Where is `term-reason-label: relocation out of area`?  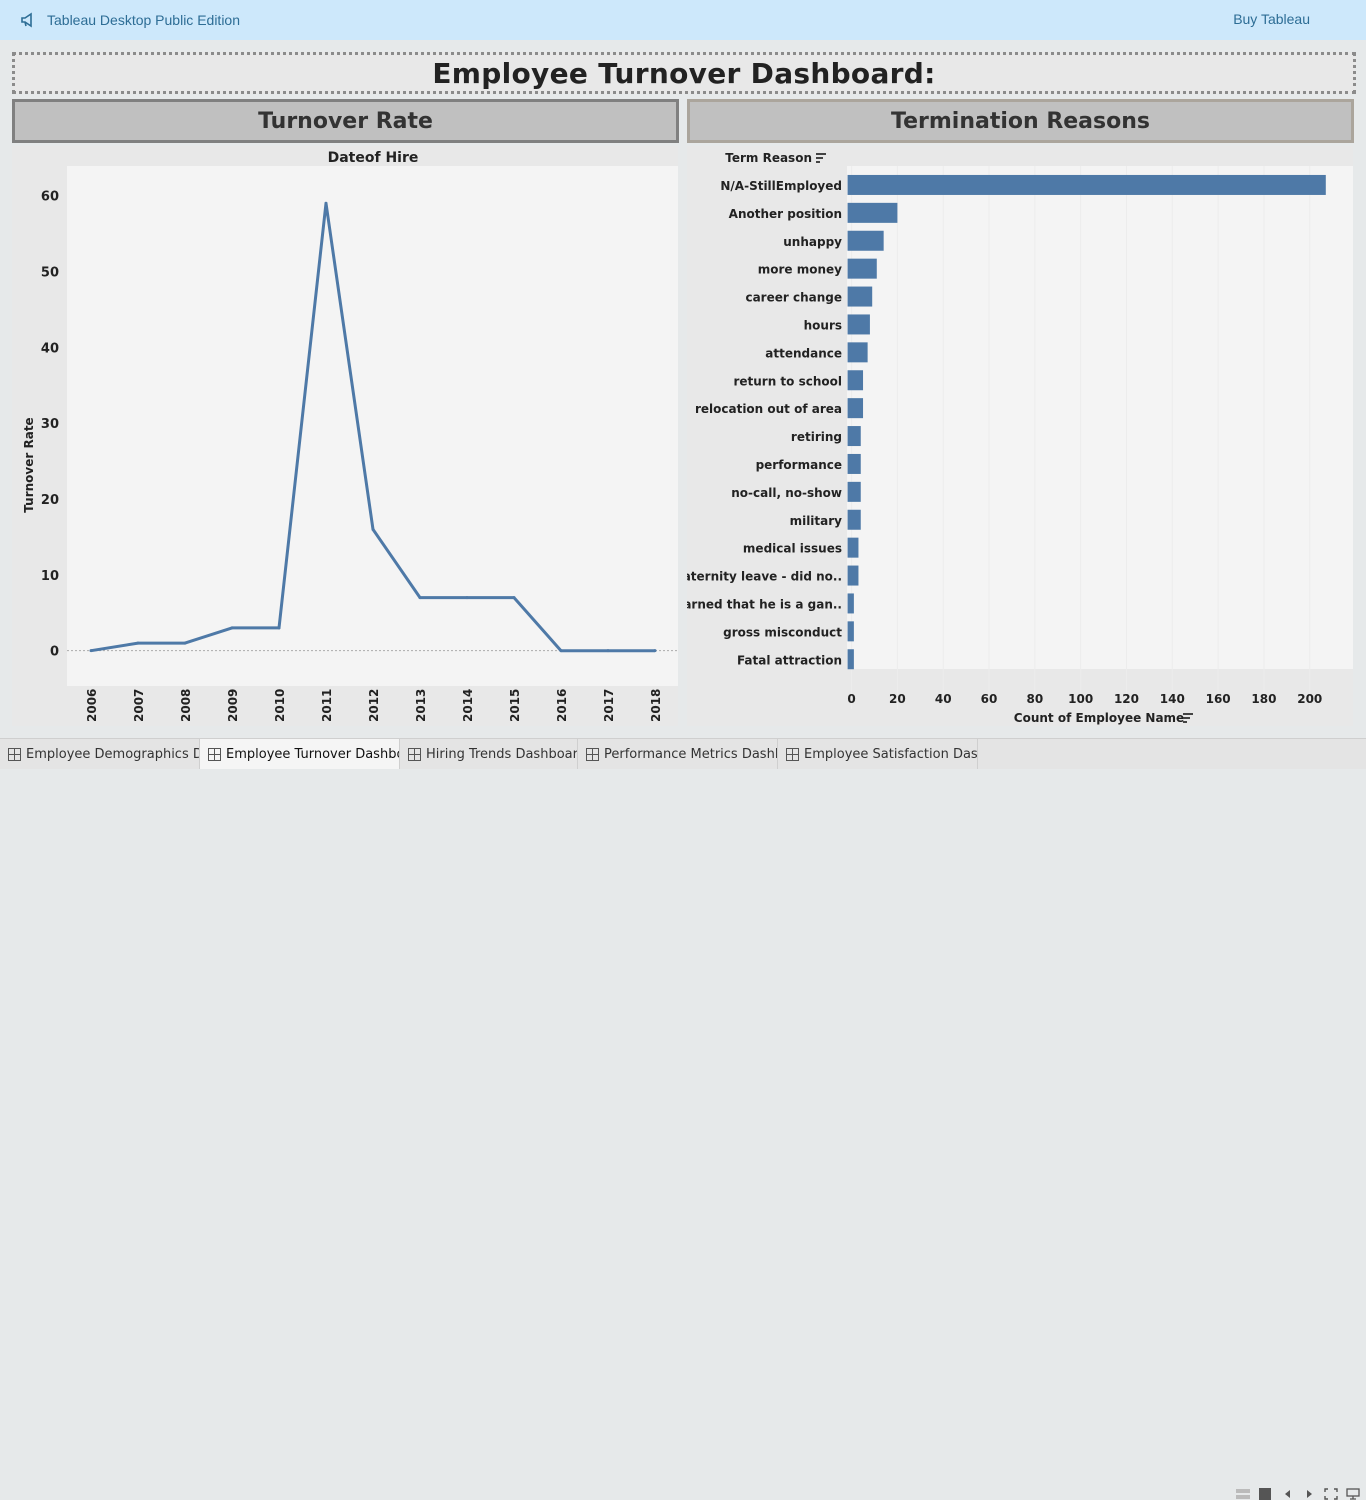
term-reason-label: relocation out of area is located at coordinates (768, 409).